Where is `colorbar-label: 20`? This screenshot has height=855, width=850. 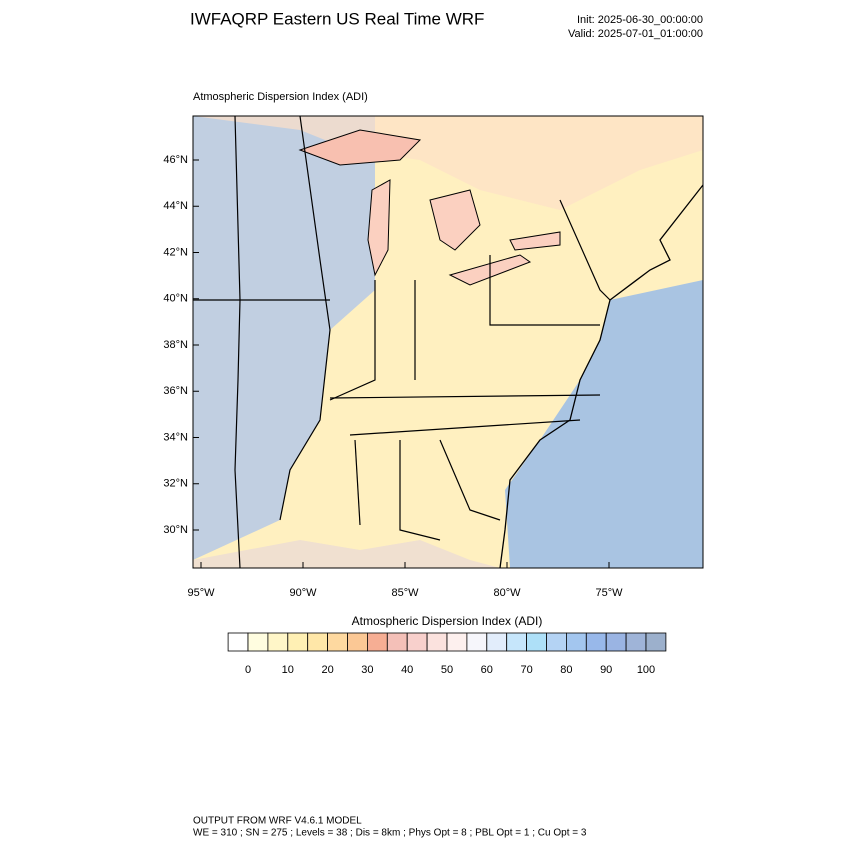
colorbar-label: 20 is located at coordinates (327, 670).